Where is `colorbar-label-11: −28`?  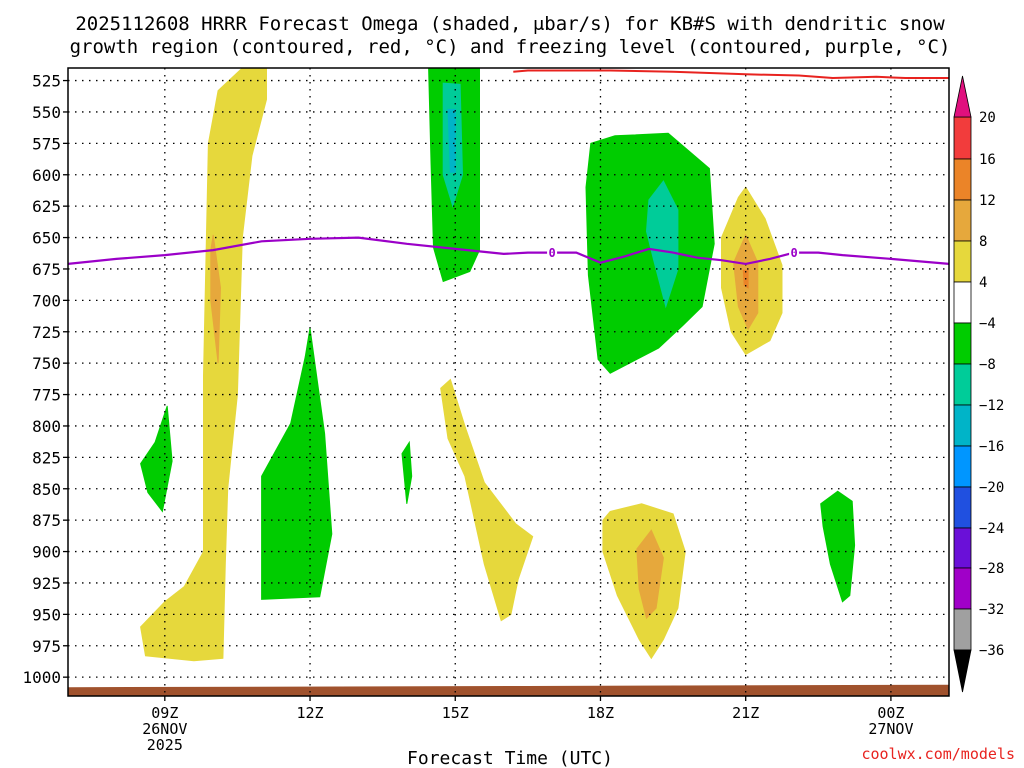
colorbar-label-11: −28 is located at coordinates (991, 569).